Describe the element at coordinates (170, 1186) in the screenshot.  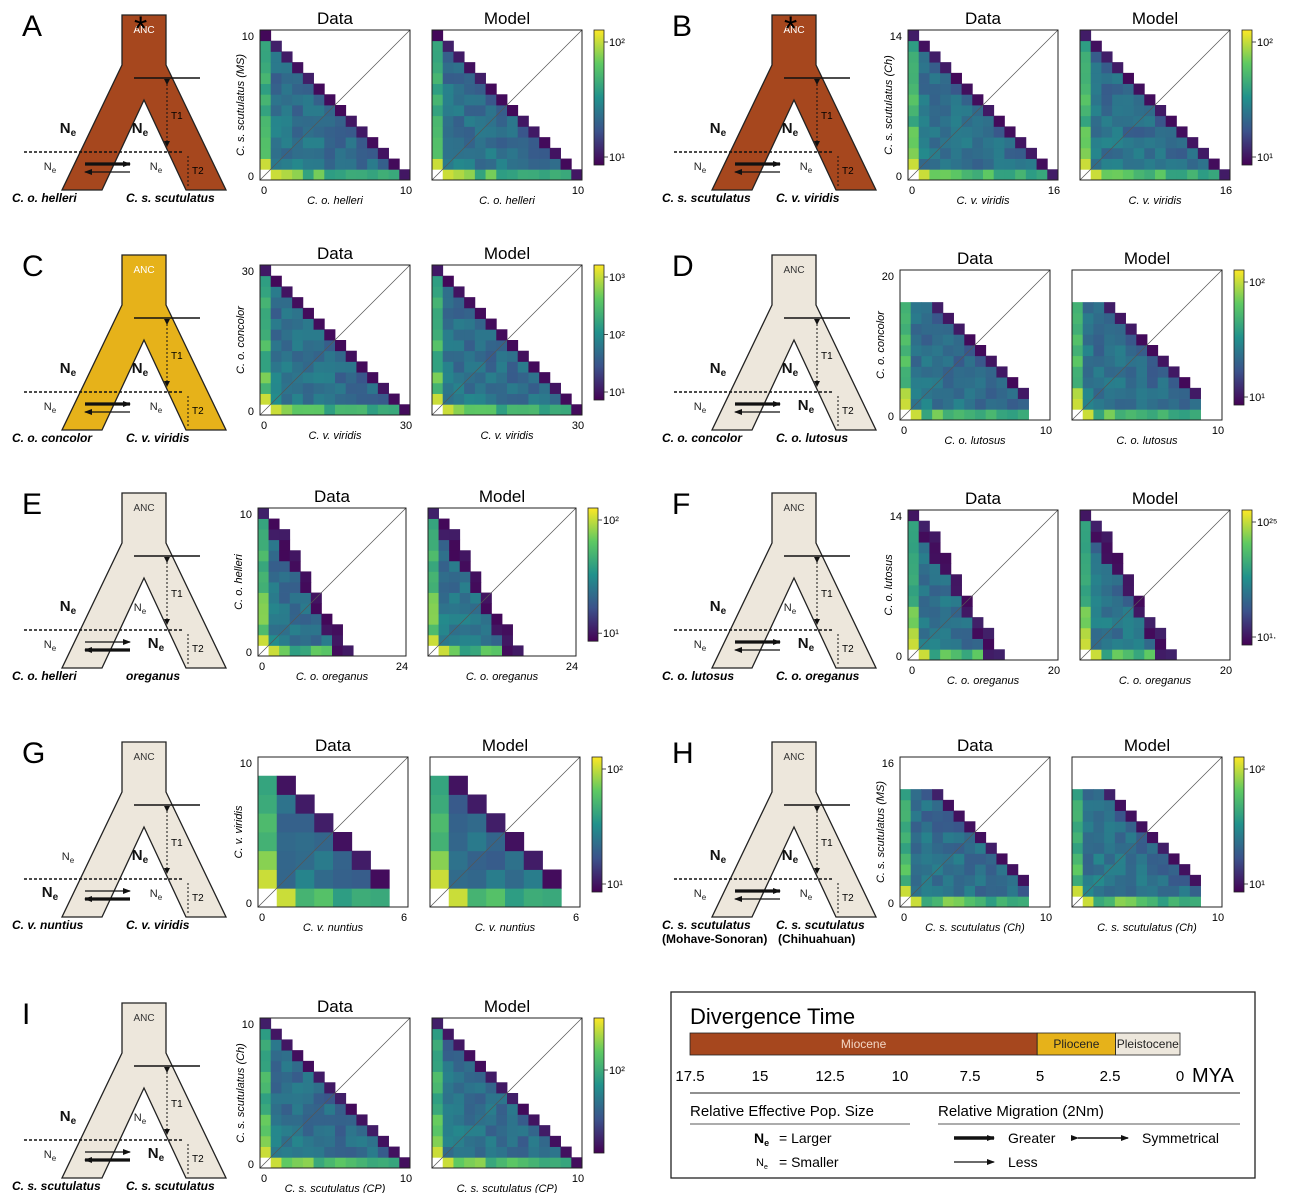
I see `pop-right-label: C. s. scutulatus` at that location.